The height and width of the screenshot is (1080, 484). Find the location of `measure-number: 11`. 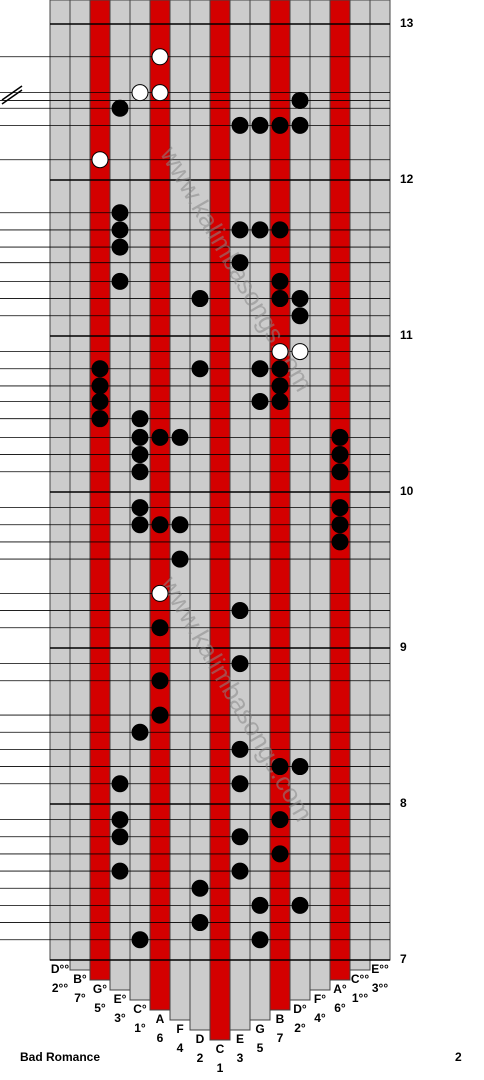

measure-number: 11 is located at coordinates (406, 335).